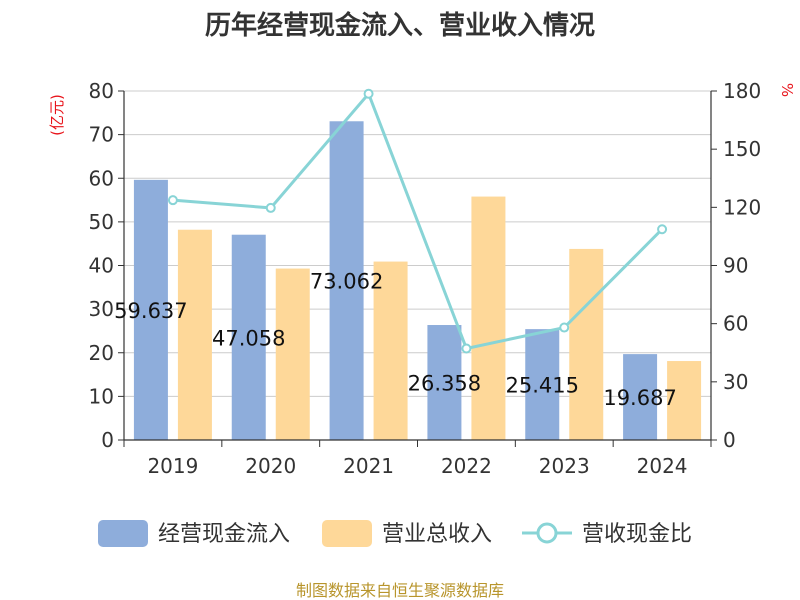 This screenshot has height=600, width=800. I want to click on y-left-tick-label: 80, so click(101, 91).